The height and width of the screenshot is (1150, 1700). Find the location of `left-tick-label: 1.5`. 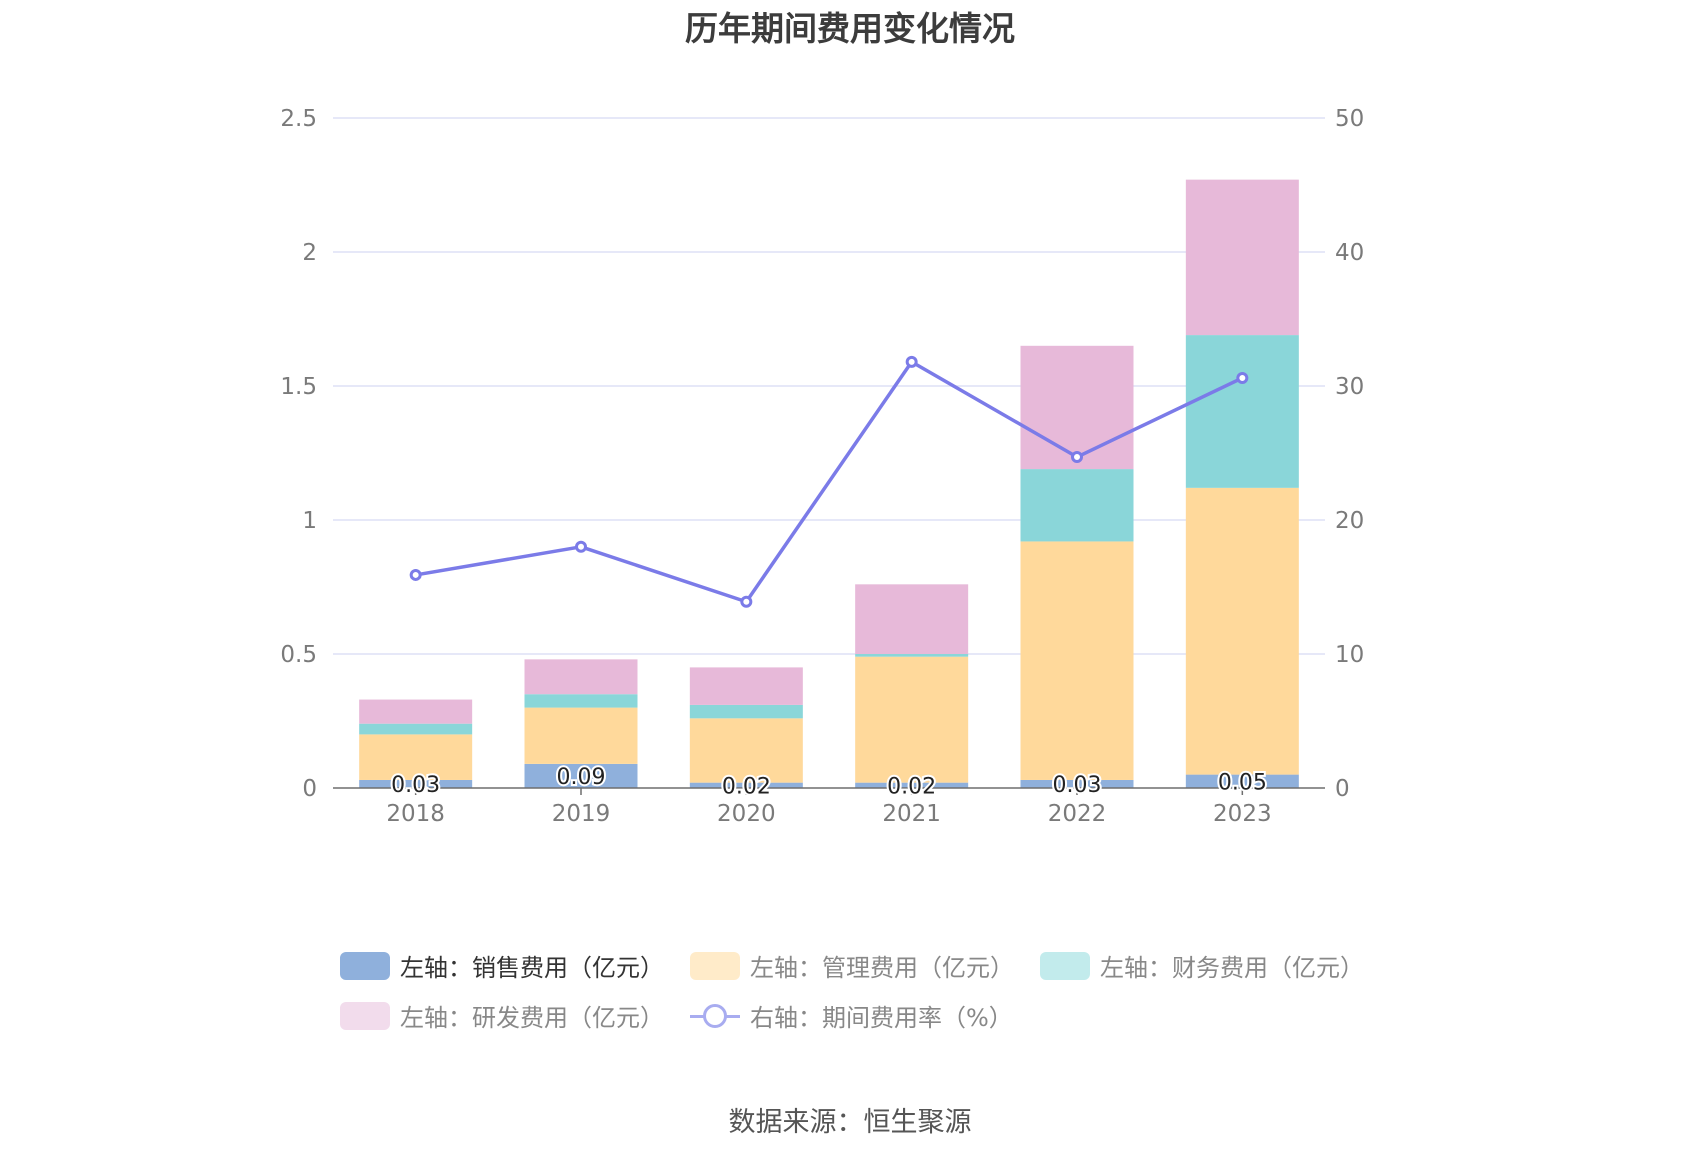

left-tick-label: 1.5 is located at coordinates (298, 387).